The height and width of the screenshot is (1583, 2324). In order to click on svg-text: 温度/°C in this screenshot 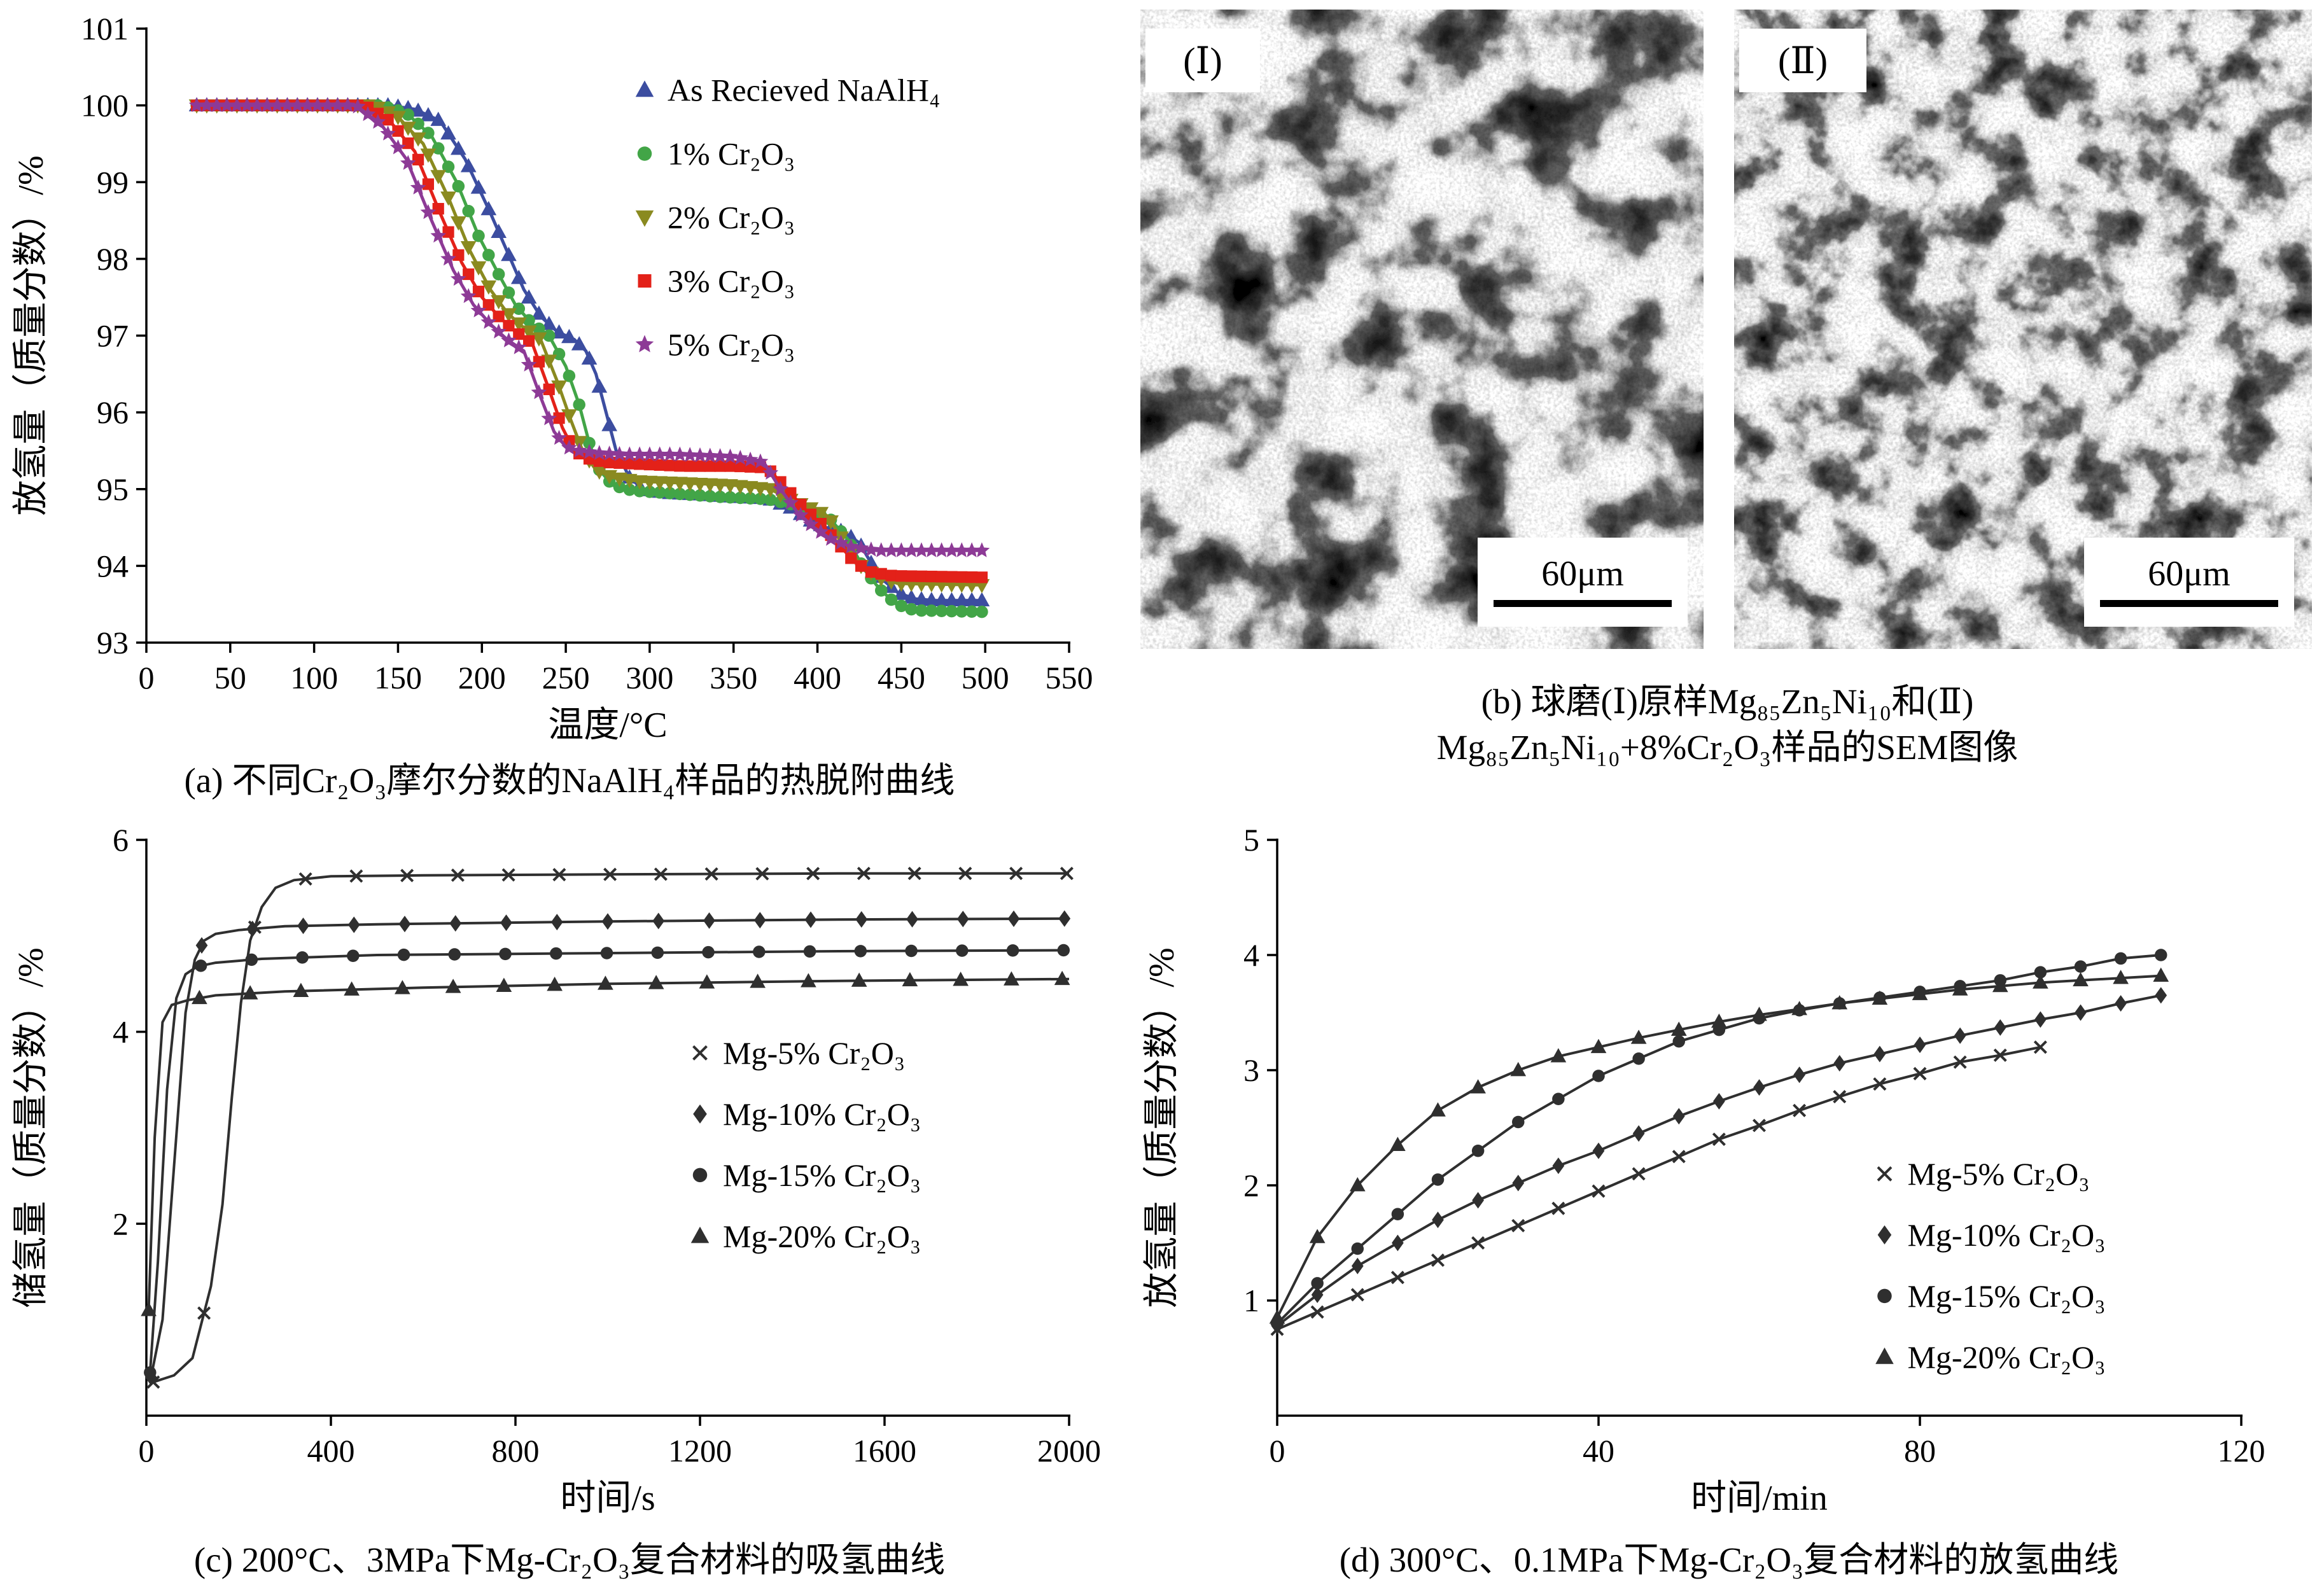, I will do `click(607, 725)`.